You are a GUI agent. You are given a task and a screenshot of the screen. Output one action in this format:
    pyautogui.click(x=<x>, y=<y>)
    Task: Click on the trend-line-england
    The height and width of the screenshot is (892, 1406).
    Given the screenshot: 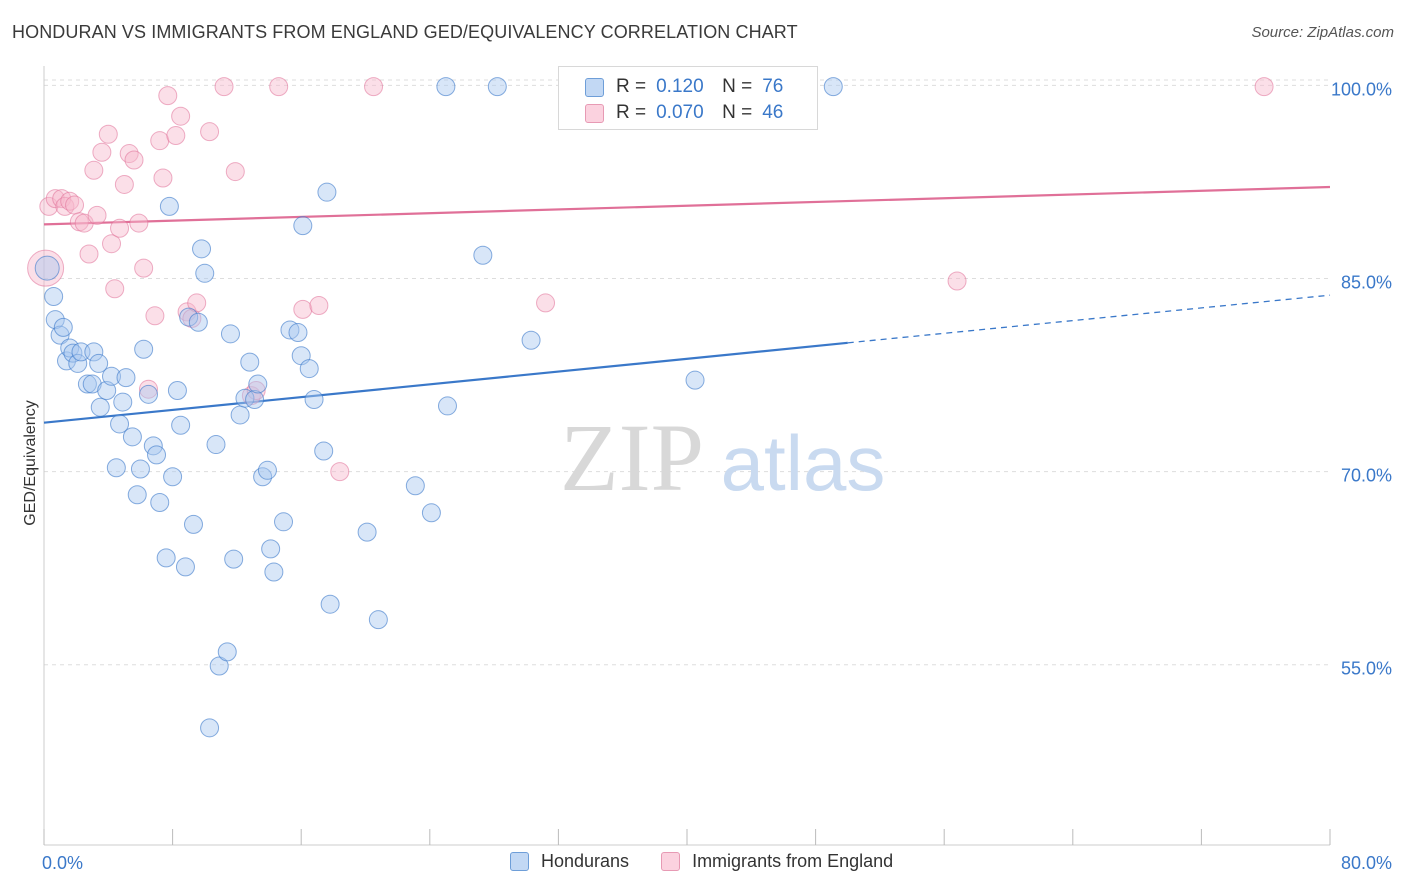 What is the action you would take?
    pyautogui.click(x=687, y=205)
    